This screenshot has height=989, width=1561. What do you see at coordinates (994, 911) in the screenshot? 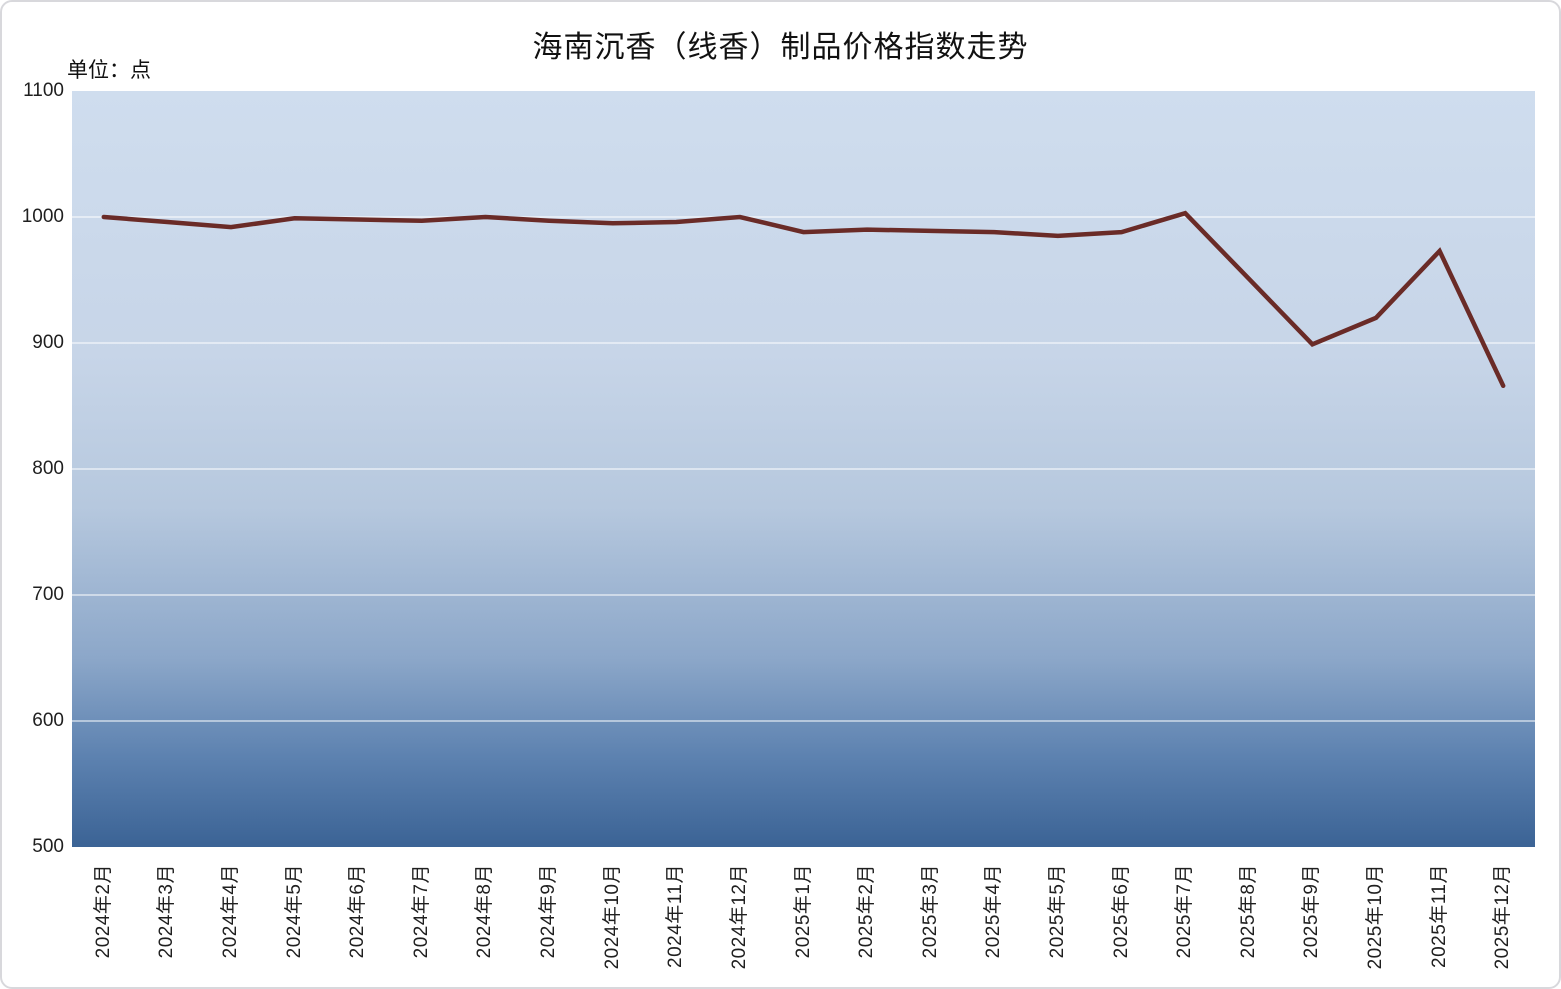
I see `x-tick-label: 2025年4月` at bounding box center [994, 911].